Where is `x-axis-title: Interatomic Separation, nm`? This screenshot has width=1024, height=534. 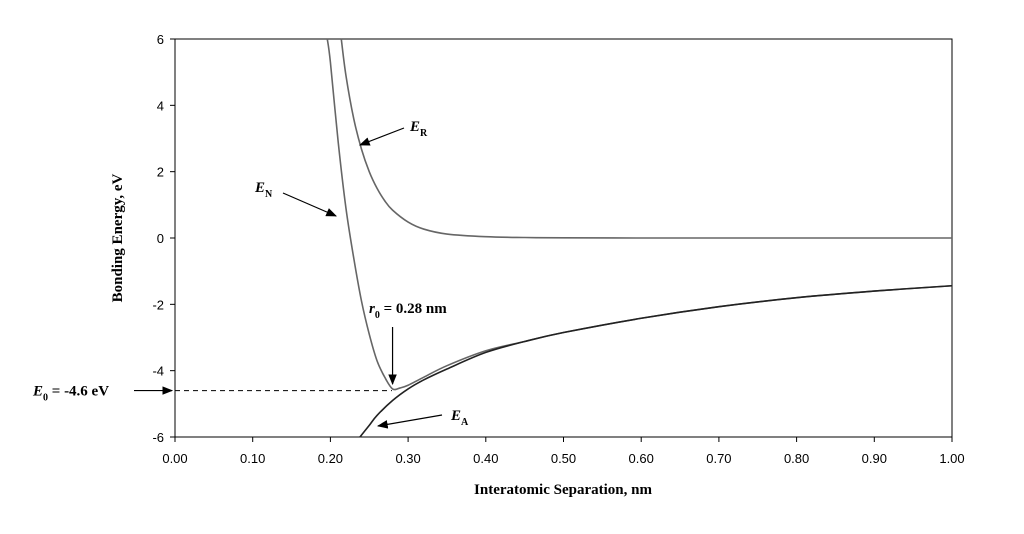
x-axis-title: Interatomic Separation, nm is located at coordinates (563, 490).